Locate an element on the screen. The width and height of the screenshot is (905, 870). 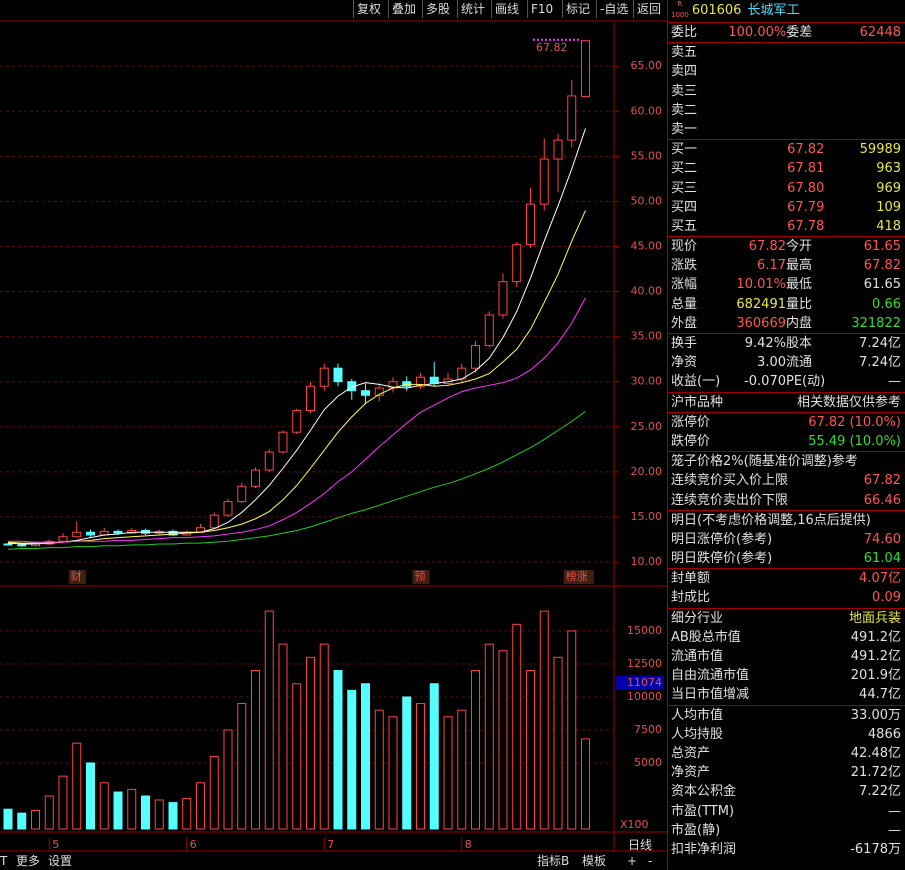
panel-cell: 682491 is located at coordinates (761, 304).